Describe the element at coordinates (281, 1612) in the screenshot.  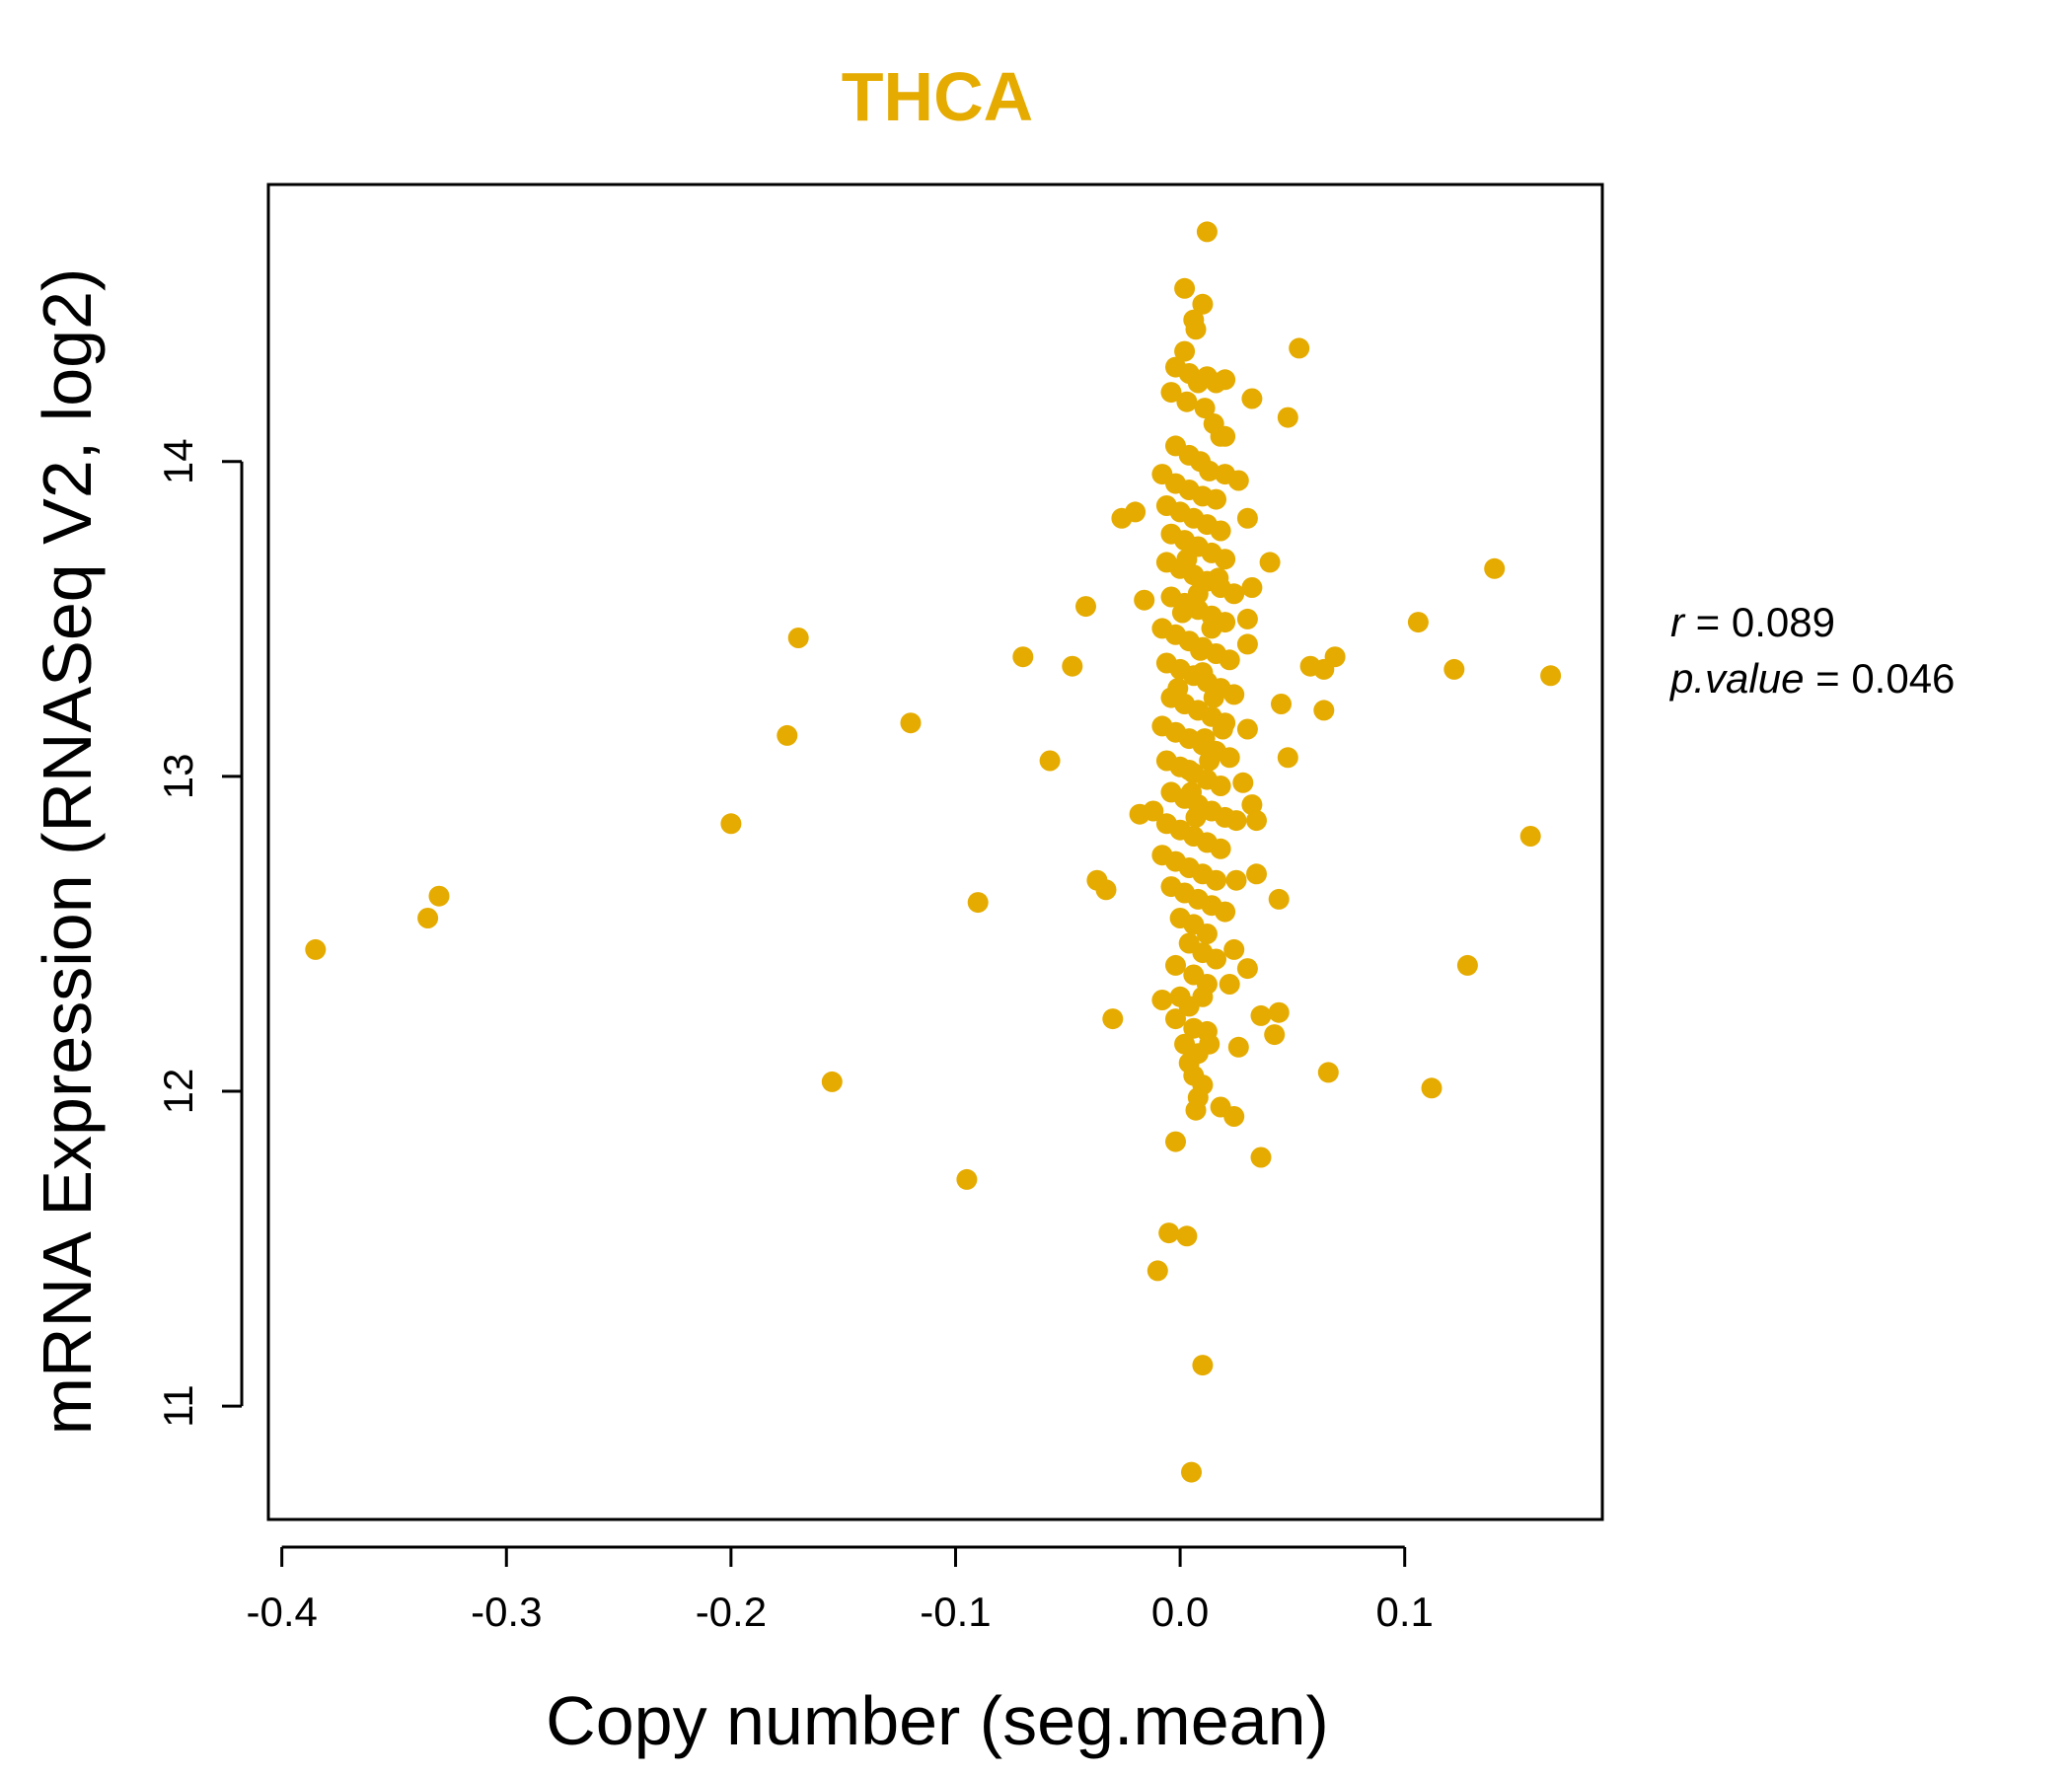
I see `x-tick-label: -0.4` at that location.